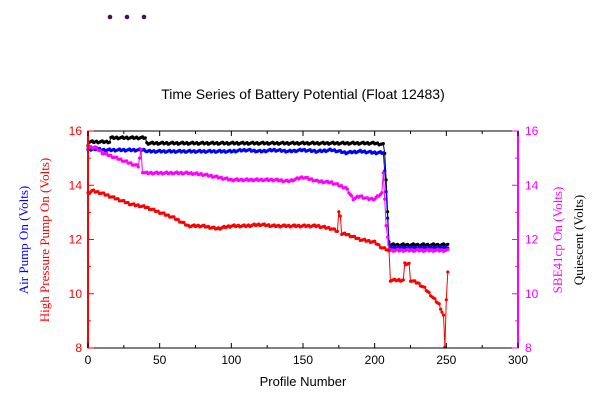  Describe the element at coordinates (231, 360) in the screenshot. I see `x-tick-label: 100` at that location.